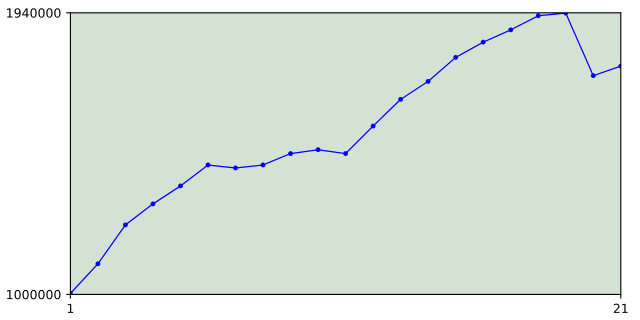  I want to click on y-tick-label: 1000000, so click(34, 295).